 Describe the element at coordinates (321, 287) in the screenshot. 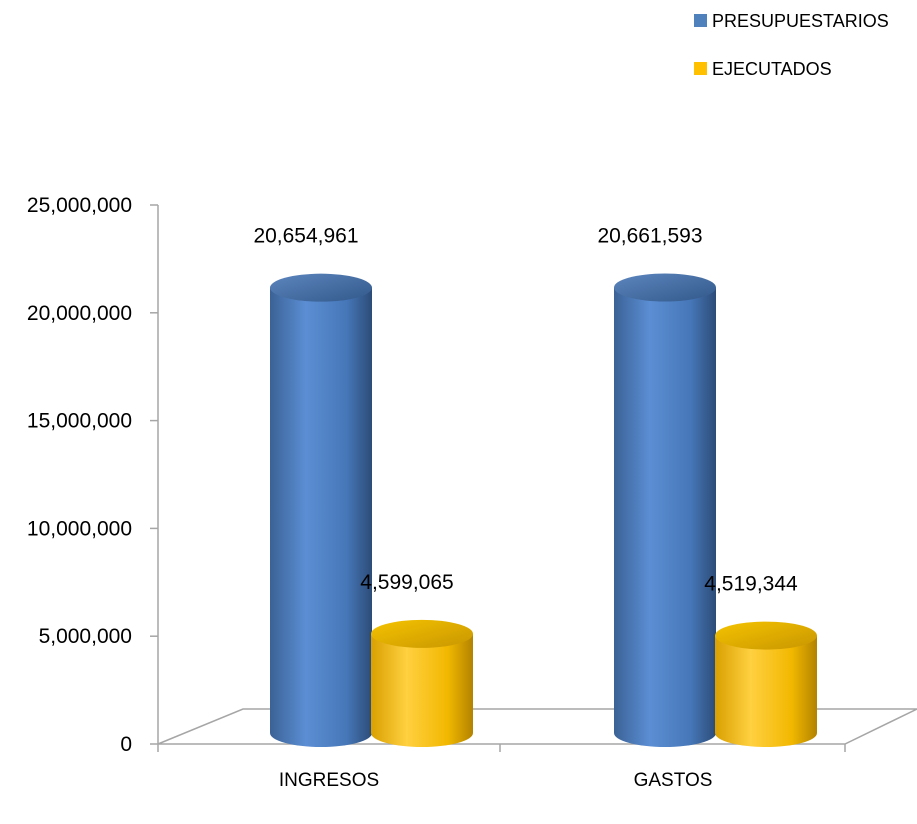

I see `bar-top-presupuestarios-ingresos` at that location.